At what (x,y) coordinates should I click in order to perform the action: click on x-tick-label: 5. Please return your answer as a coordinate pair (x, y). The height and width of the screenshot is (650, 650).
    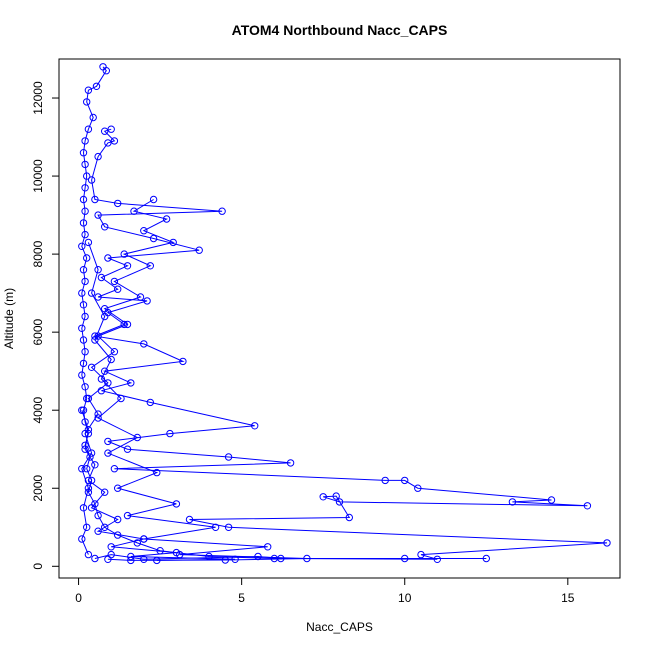
    Looking at the image, I should click on (241, 598).